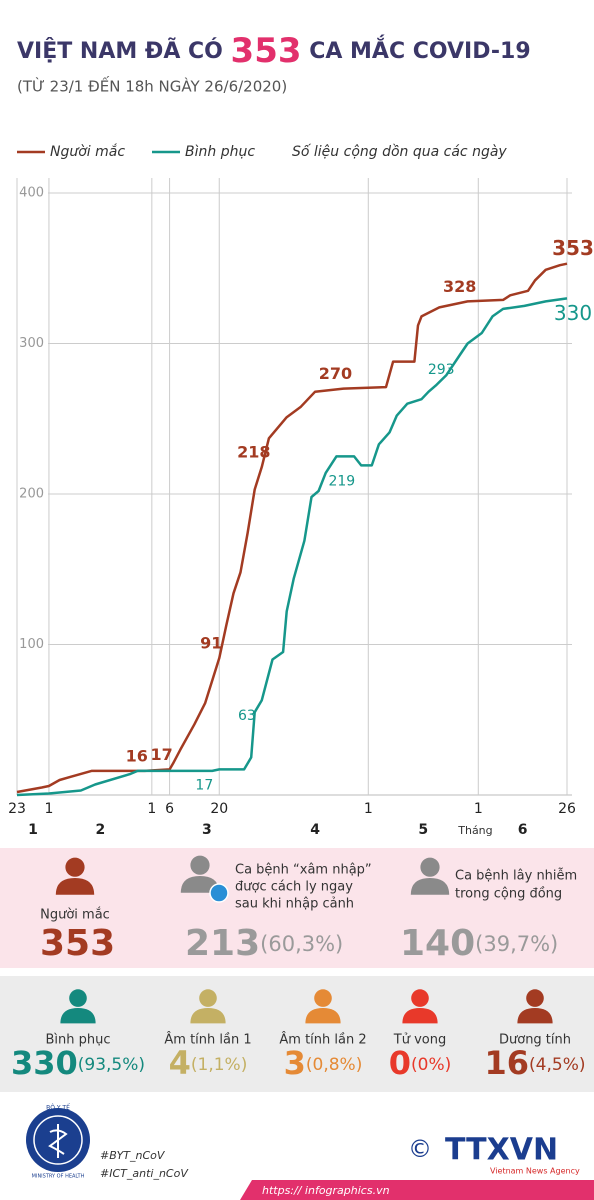 The height and width of the screenshot is (1200, 594). What do you see at coordinates (31, 343) in the screenshot?
I see `y-tick-label: 300` at bounding box center [31, 343].